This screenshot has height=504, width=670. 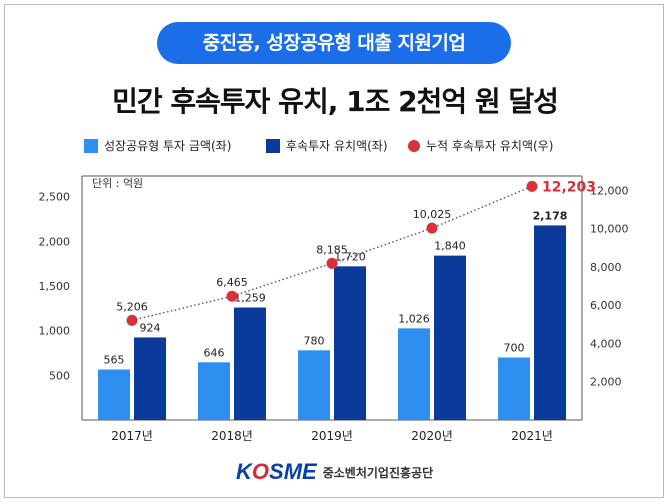 What do you see at coordinates (569, 187) in the screenshot?
I see `cumulative-label: 12,203` at bounding box center [569, 187].